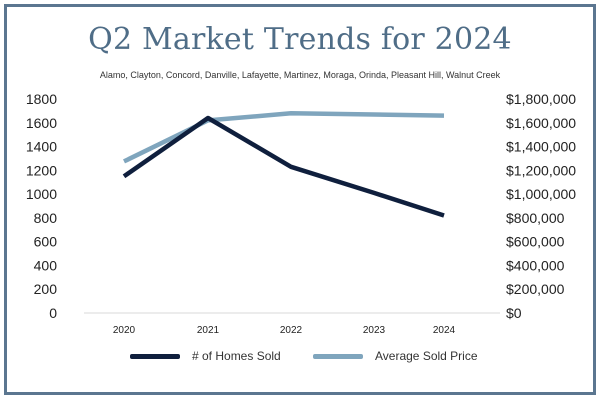 This screenshot has width=600, height=400. What do you see at coordinates (46, 265) in the screenshot?
I see `left-tick-label: 400` at bounding box center [46, 265].